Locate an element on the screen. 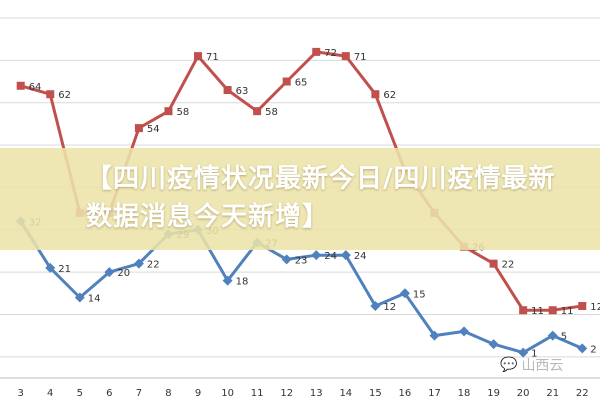  x-tick-label: 12 is located at coordinates (286, 393).